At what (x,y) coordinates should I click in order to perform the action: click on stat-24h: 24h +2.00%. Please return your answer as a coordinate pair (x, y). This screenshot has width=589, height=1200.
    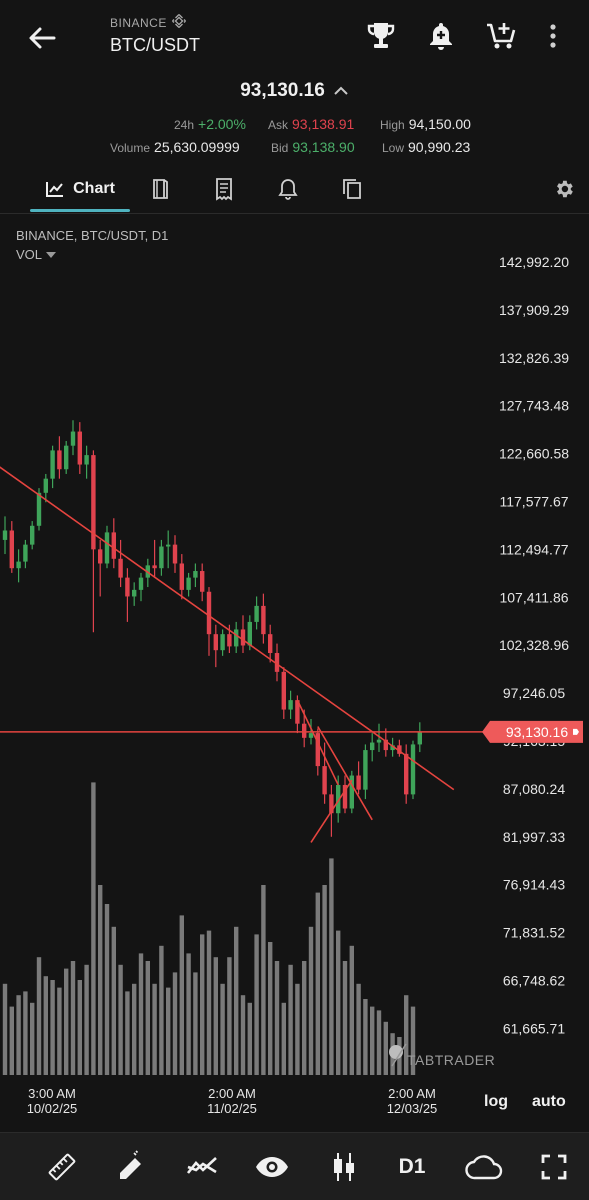
    Looking at the image, I should click on (210, 125).